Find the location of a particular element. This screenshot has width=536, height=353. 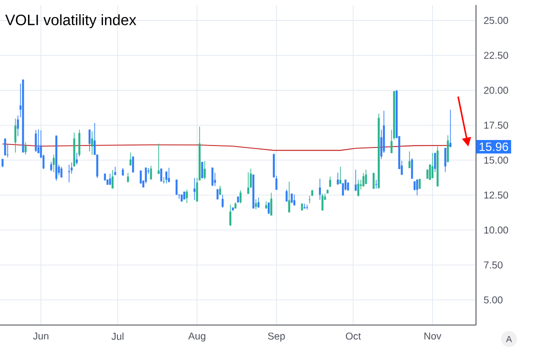

y-tick-label: 25.00 is located at coordinates (496, 20).